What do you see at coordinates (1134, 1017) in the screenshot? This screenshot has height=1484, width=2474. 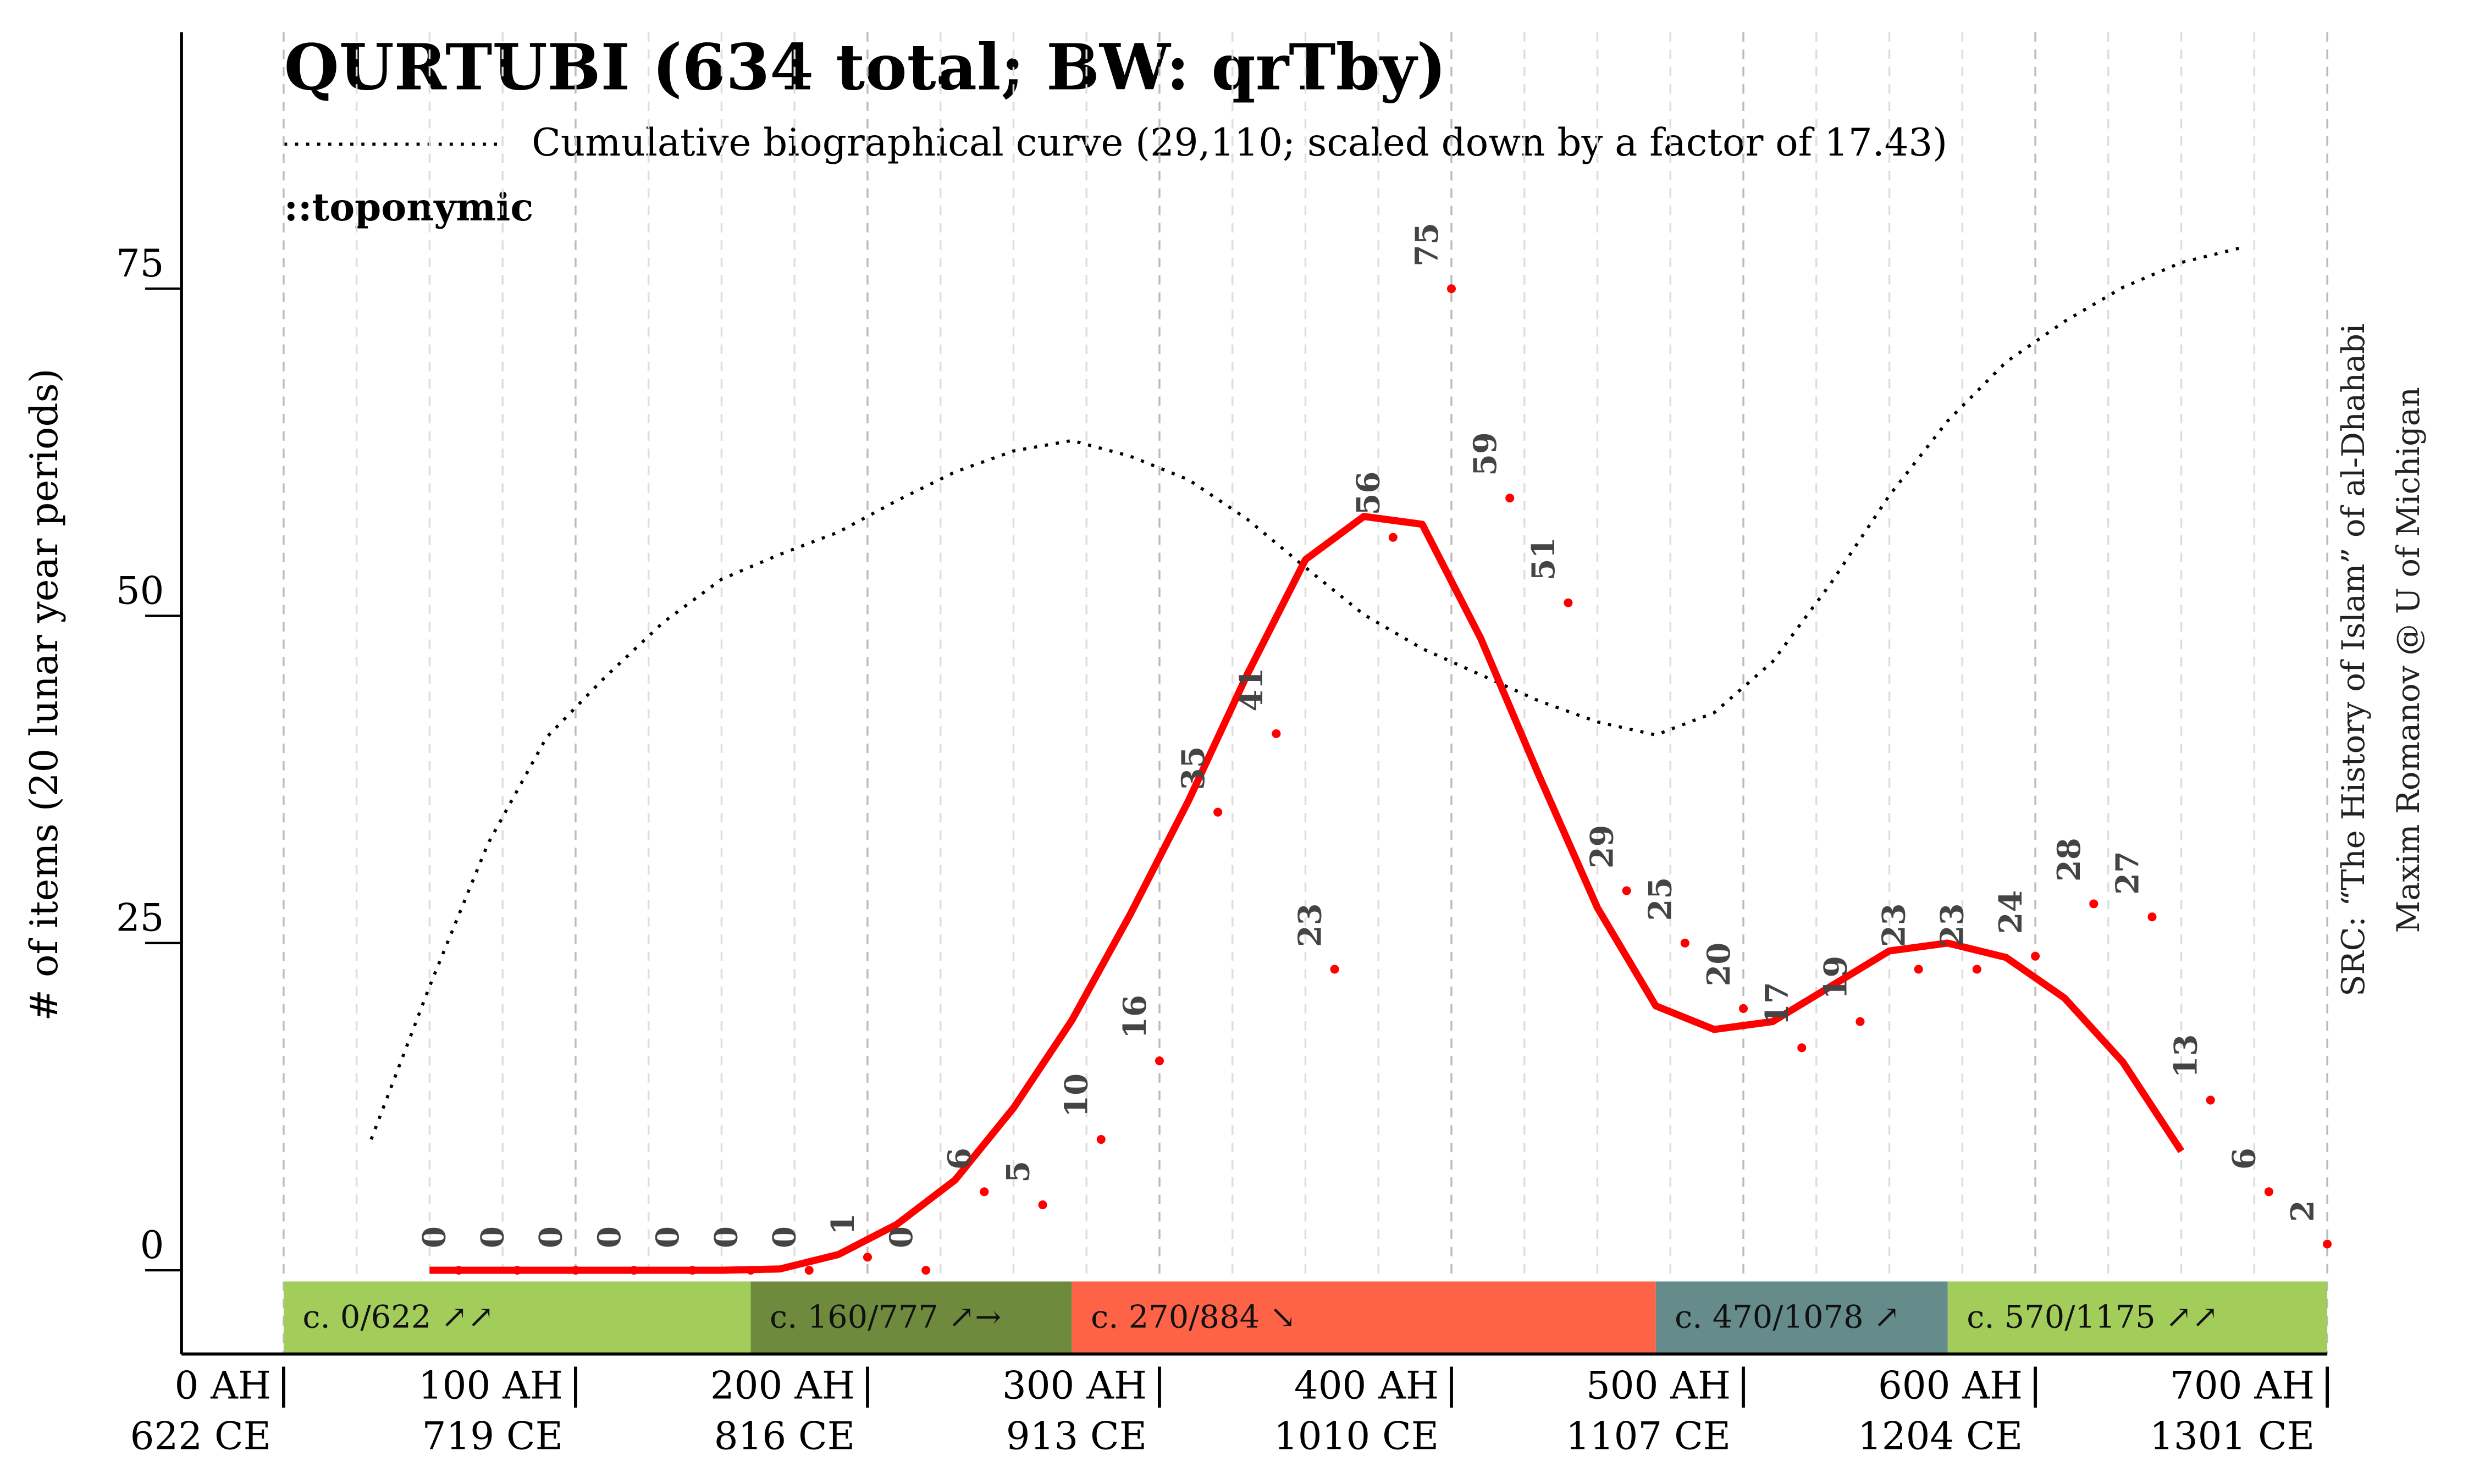 I see `value-label: 16` at bounding box center [1134, 1017].